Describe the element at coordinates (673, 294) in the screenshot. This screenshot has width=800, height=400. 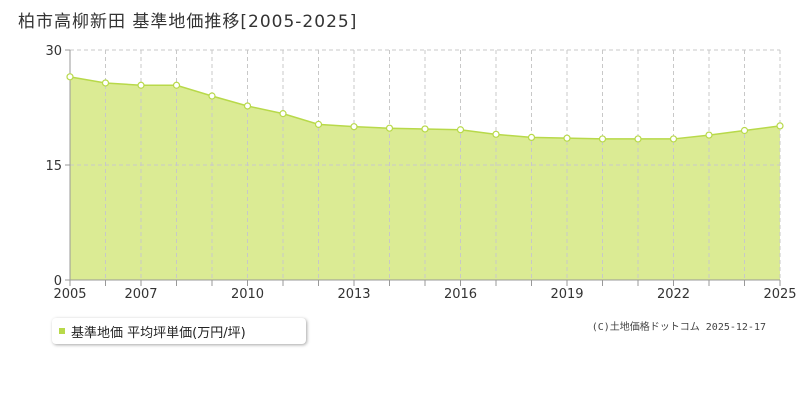
I see `x-tick-label: 2022` at that location.